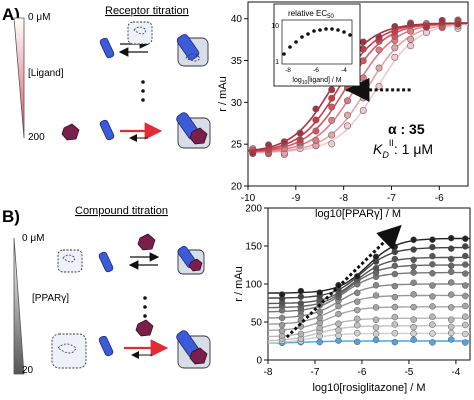  Describe the element at coordinates (36, 137) in the screenshot. I see `gradient-a-bottom-label: 200` at that location.